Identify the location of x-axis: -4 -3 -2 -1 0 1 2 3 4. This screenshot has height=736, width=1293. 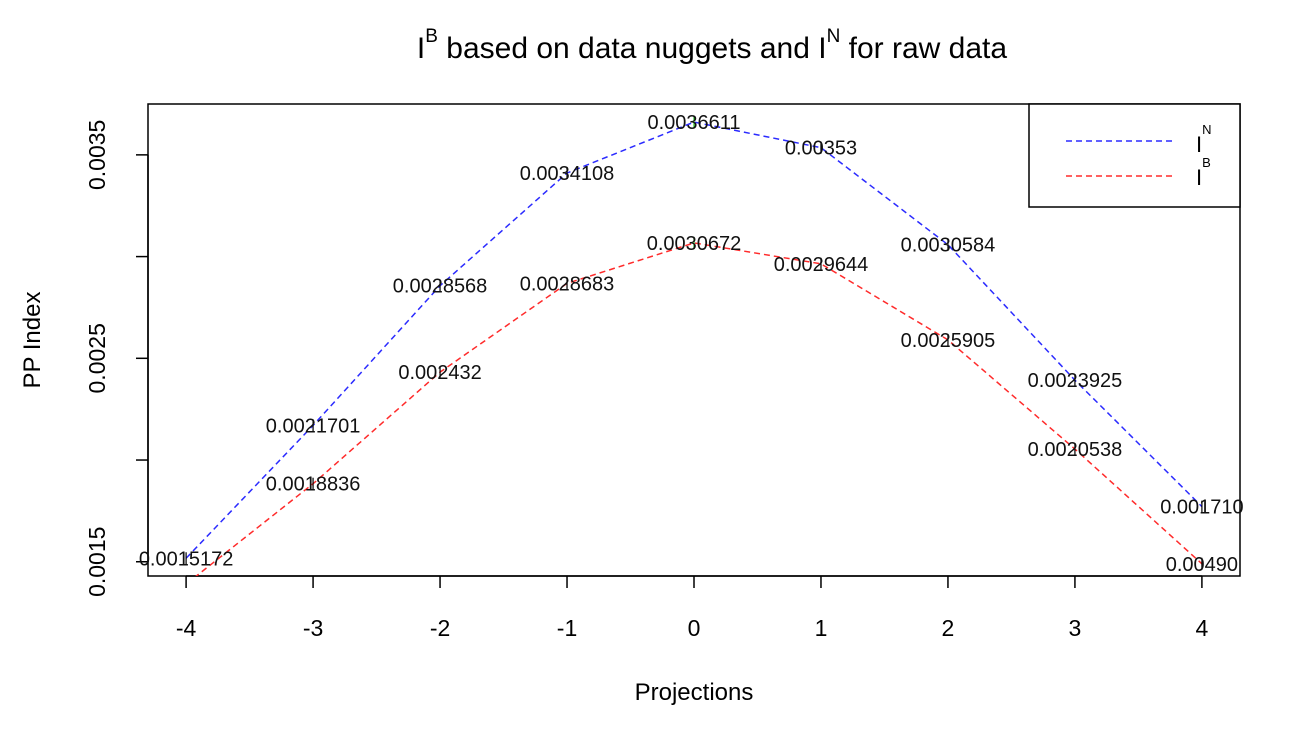
(692, 608).